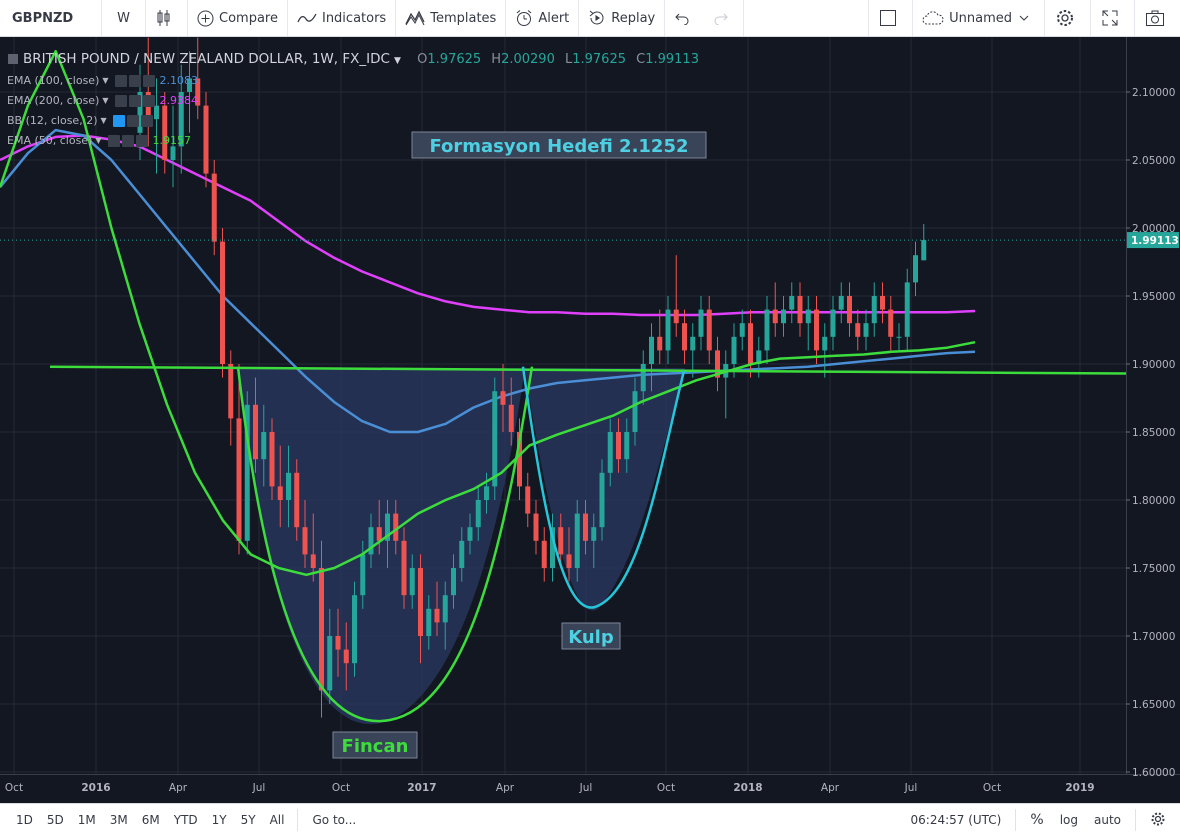 This screenshot has height=836, width=1180. Describe the element at coordinates (451, 18) in the screenshot. I see `templates-button: Templates` at that location.